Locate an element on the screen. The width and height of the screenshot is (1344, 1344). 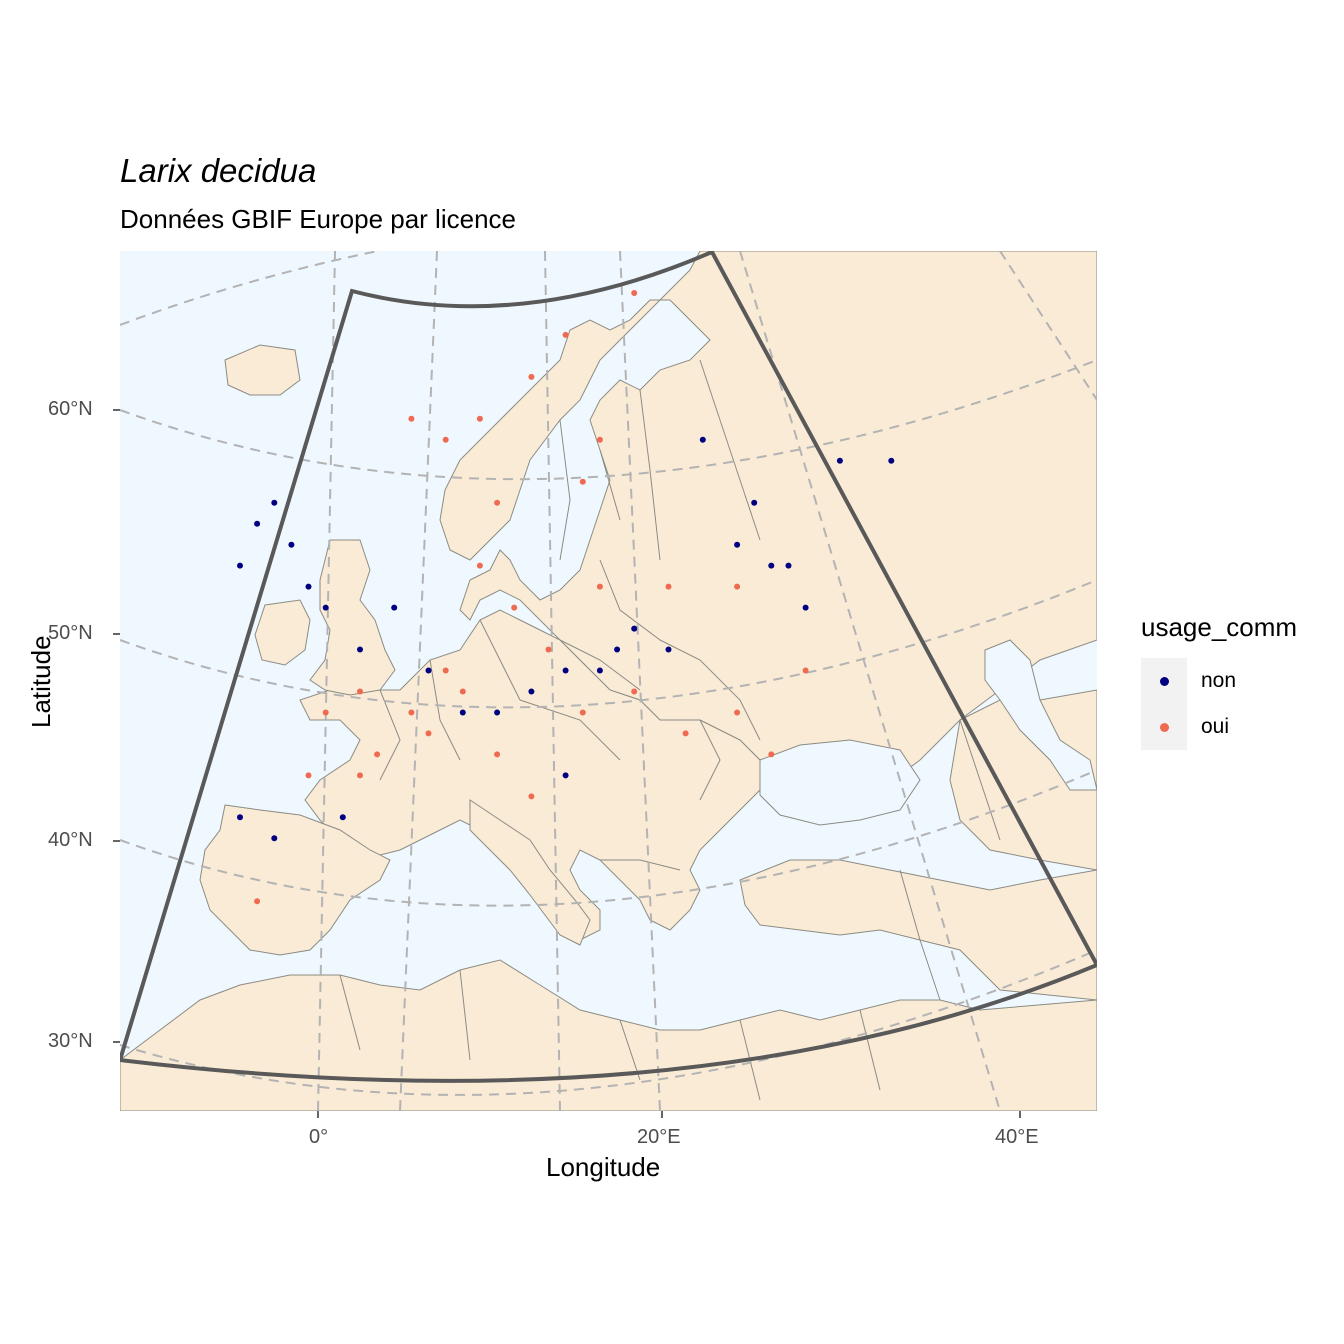
legend-dot-non is located at coordinates (1164, 681).